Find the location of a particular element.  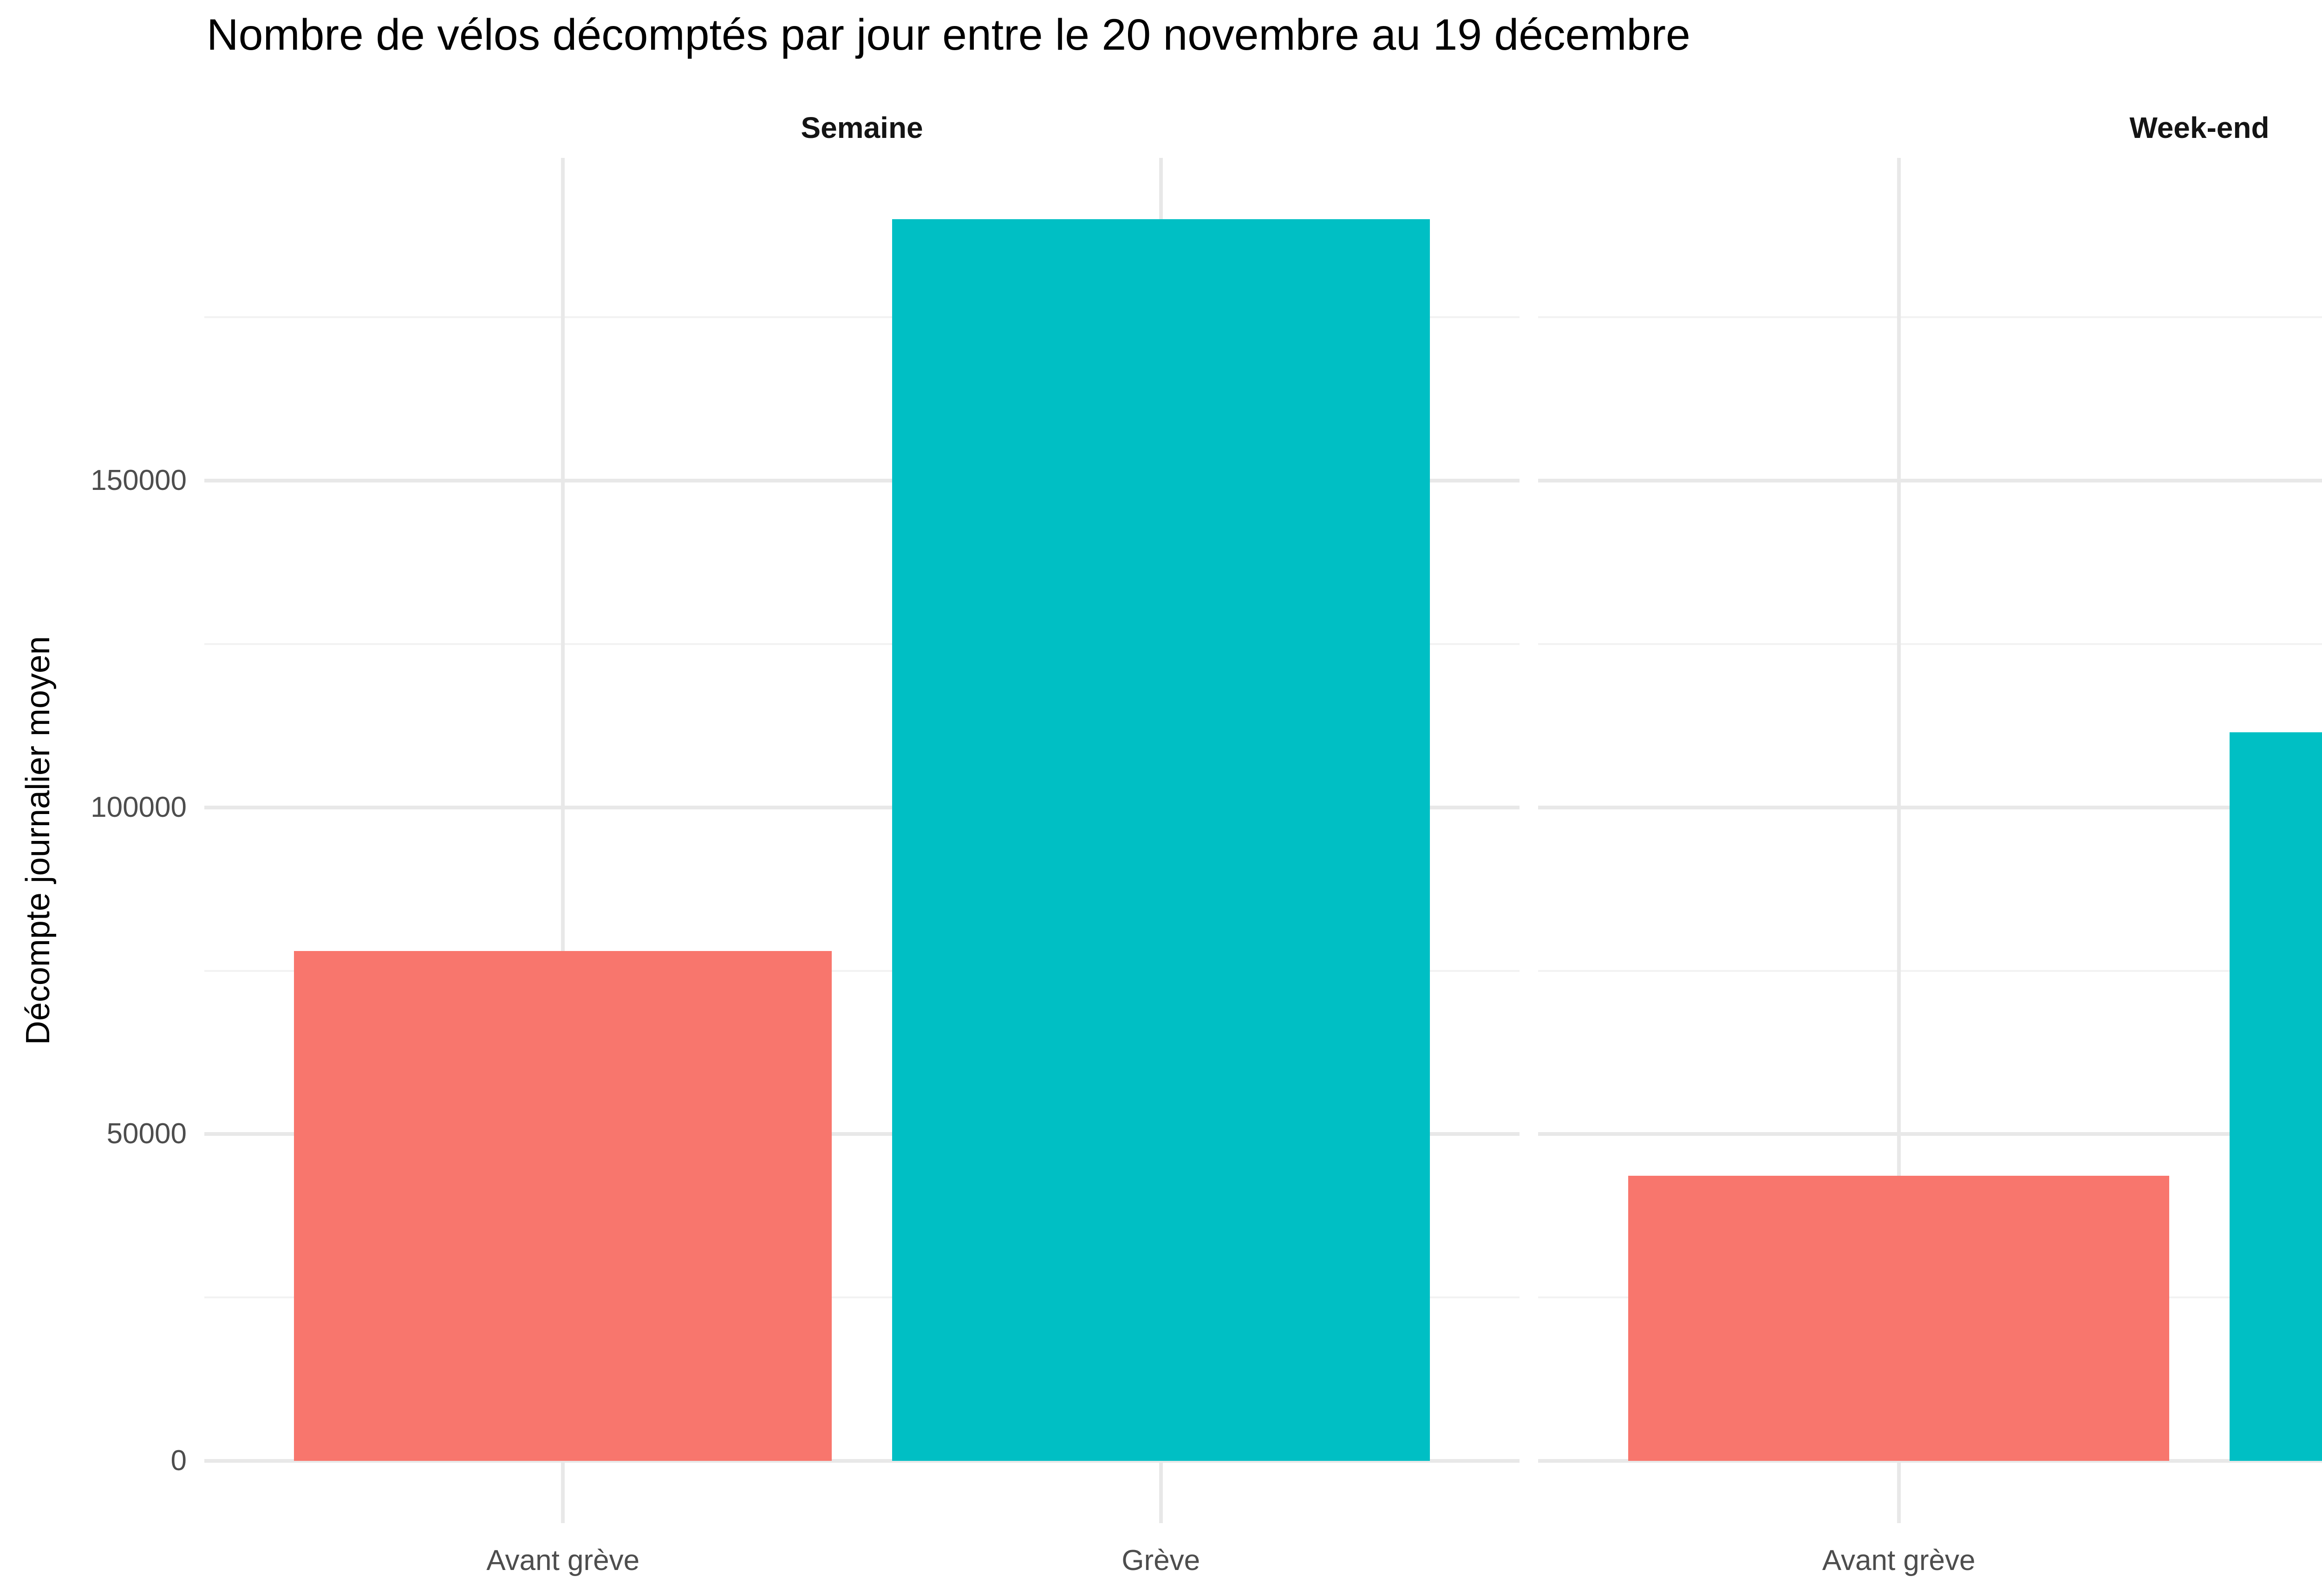

bar-week-end-avant-greve is located at coordinates (1899, 1318).